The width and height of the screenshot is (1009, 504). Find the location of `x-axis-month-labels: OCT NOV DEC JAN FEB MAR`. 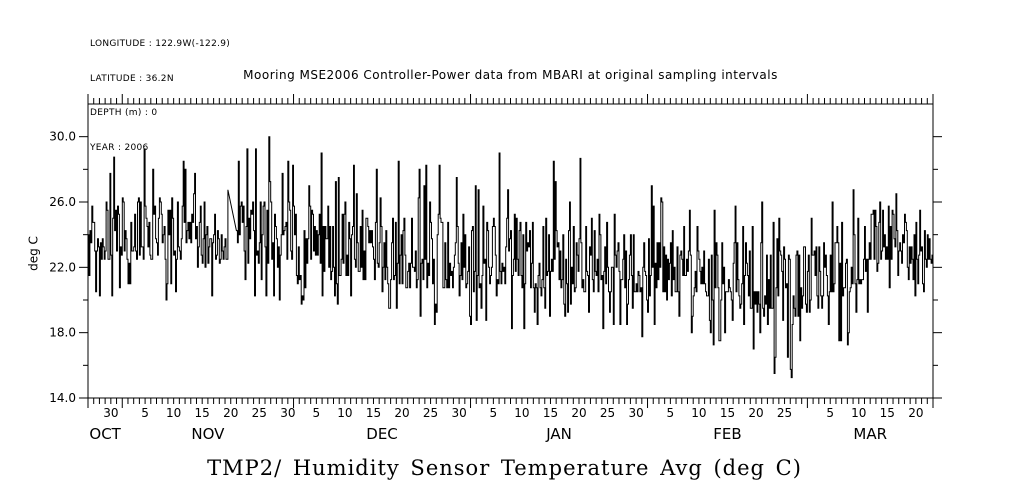

x-axis-month-labels: OCT NOV DEC JAN FEB MAR is located at coordinates (488, 434).